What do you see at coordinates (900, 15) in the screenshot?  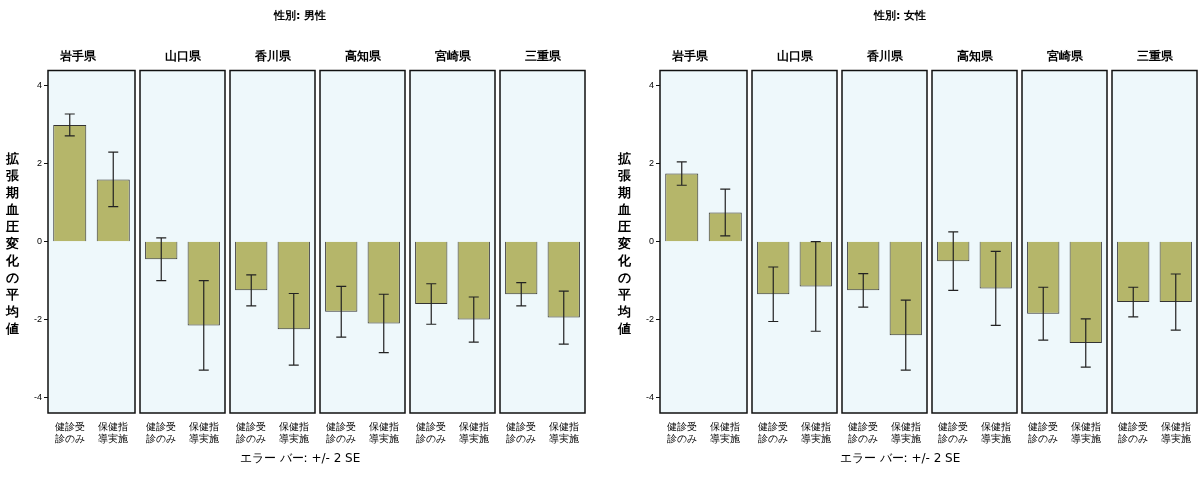 I see `text: 性別: 女性` at bounding box center [900, 15].